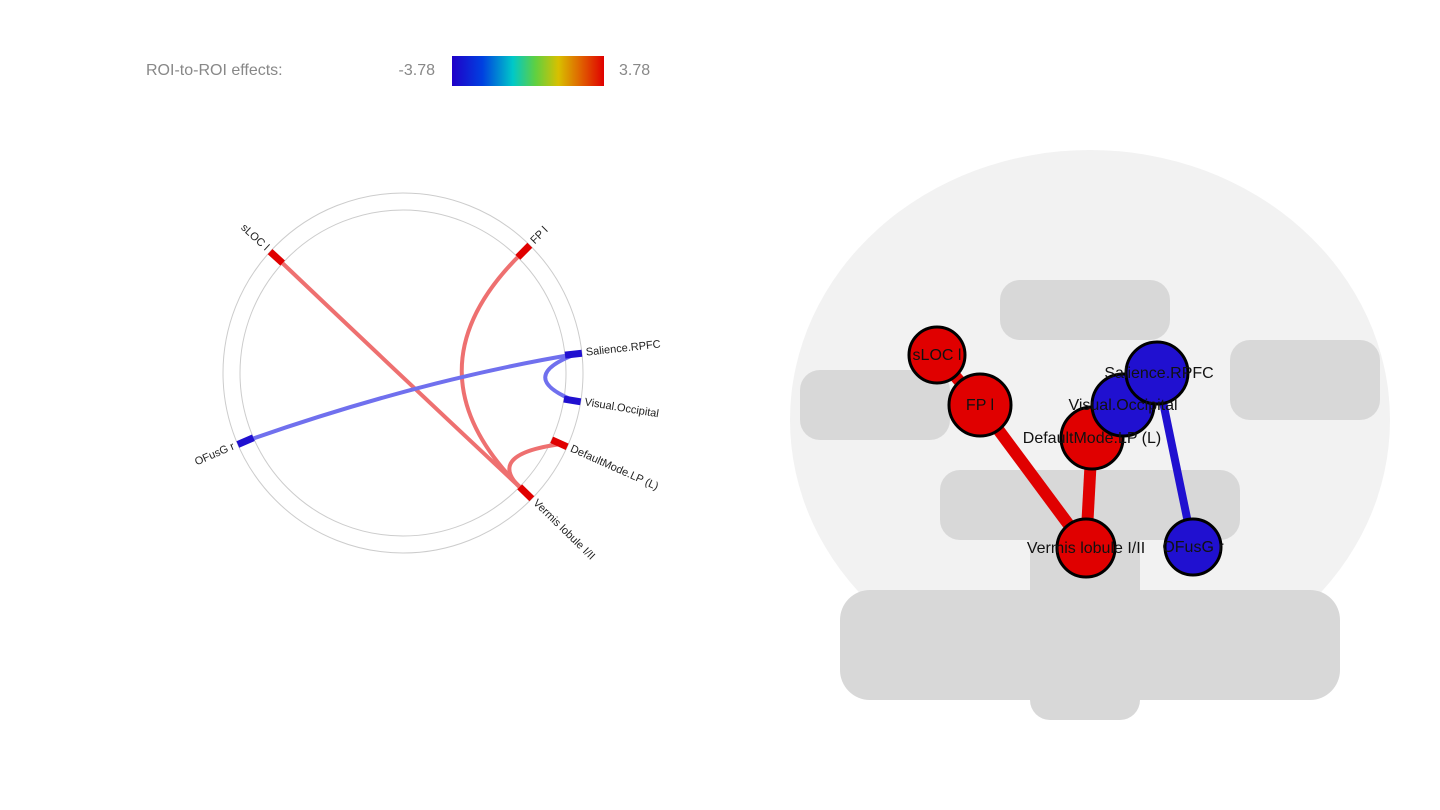 Image resolution: width=1440 pixels, height=810 pixels. Describe the element at coordinates (634, 70) in the screenshot. I see `legend-max: 3.78` at that location.